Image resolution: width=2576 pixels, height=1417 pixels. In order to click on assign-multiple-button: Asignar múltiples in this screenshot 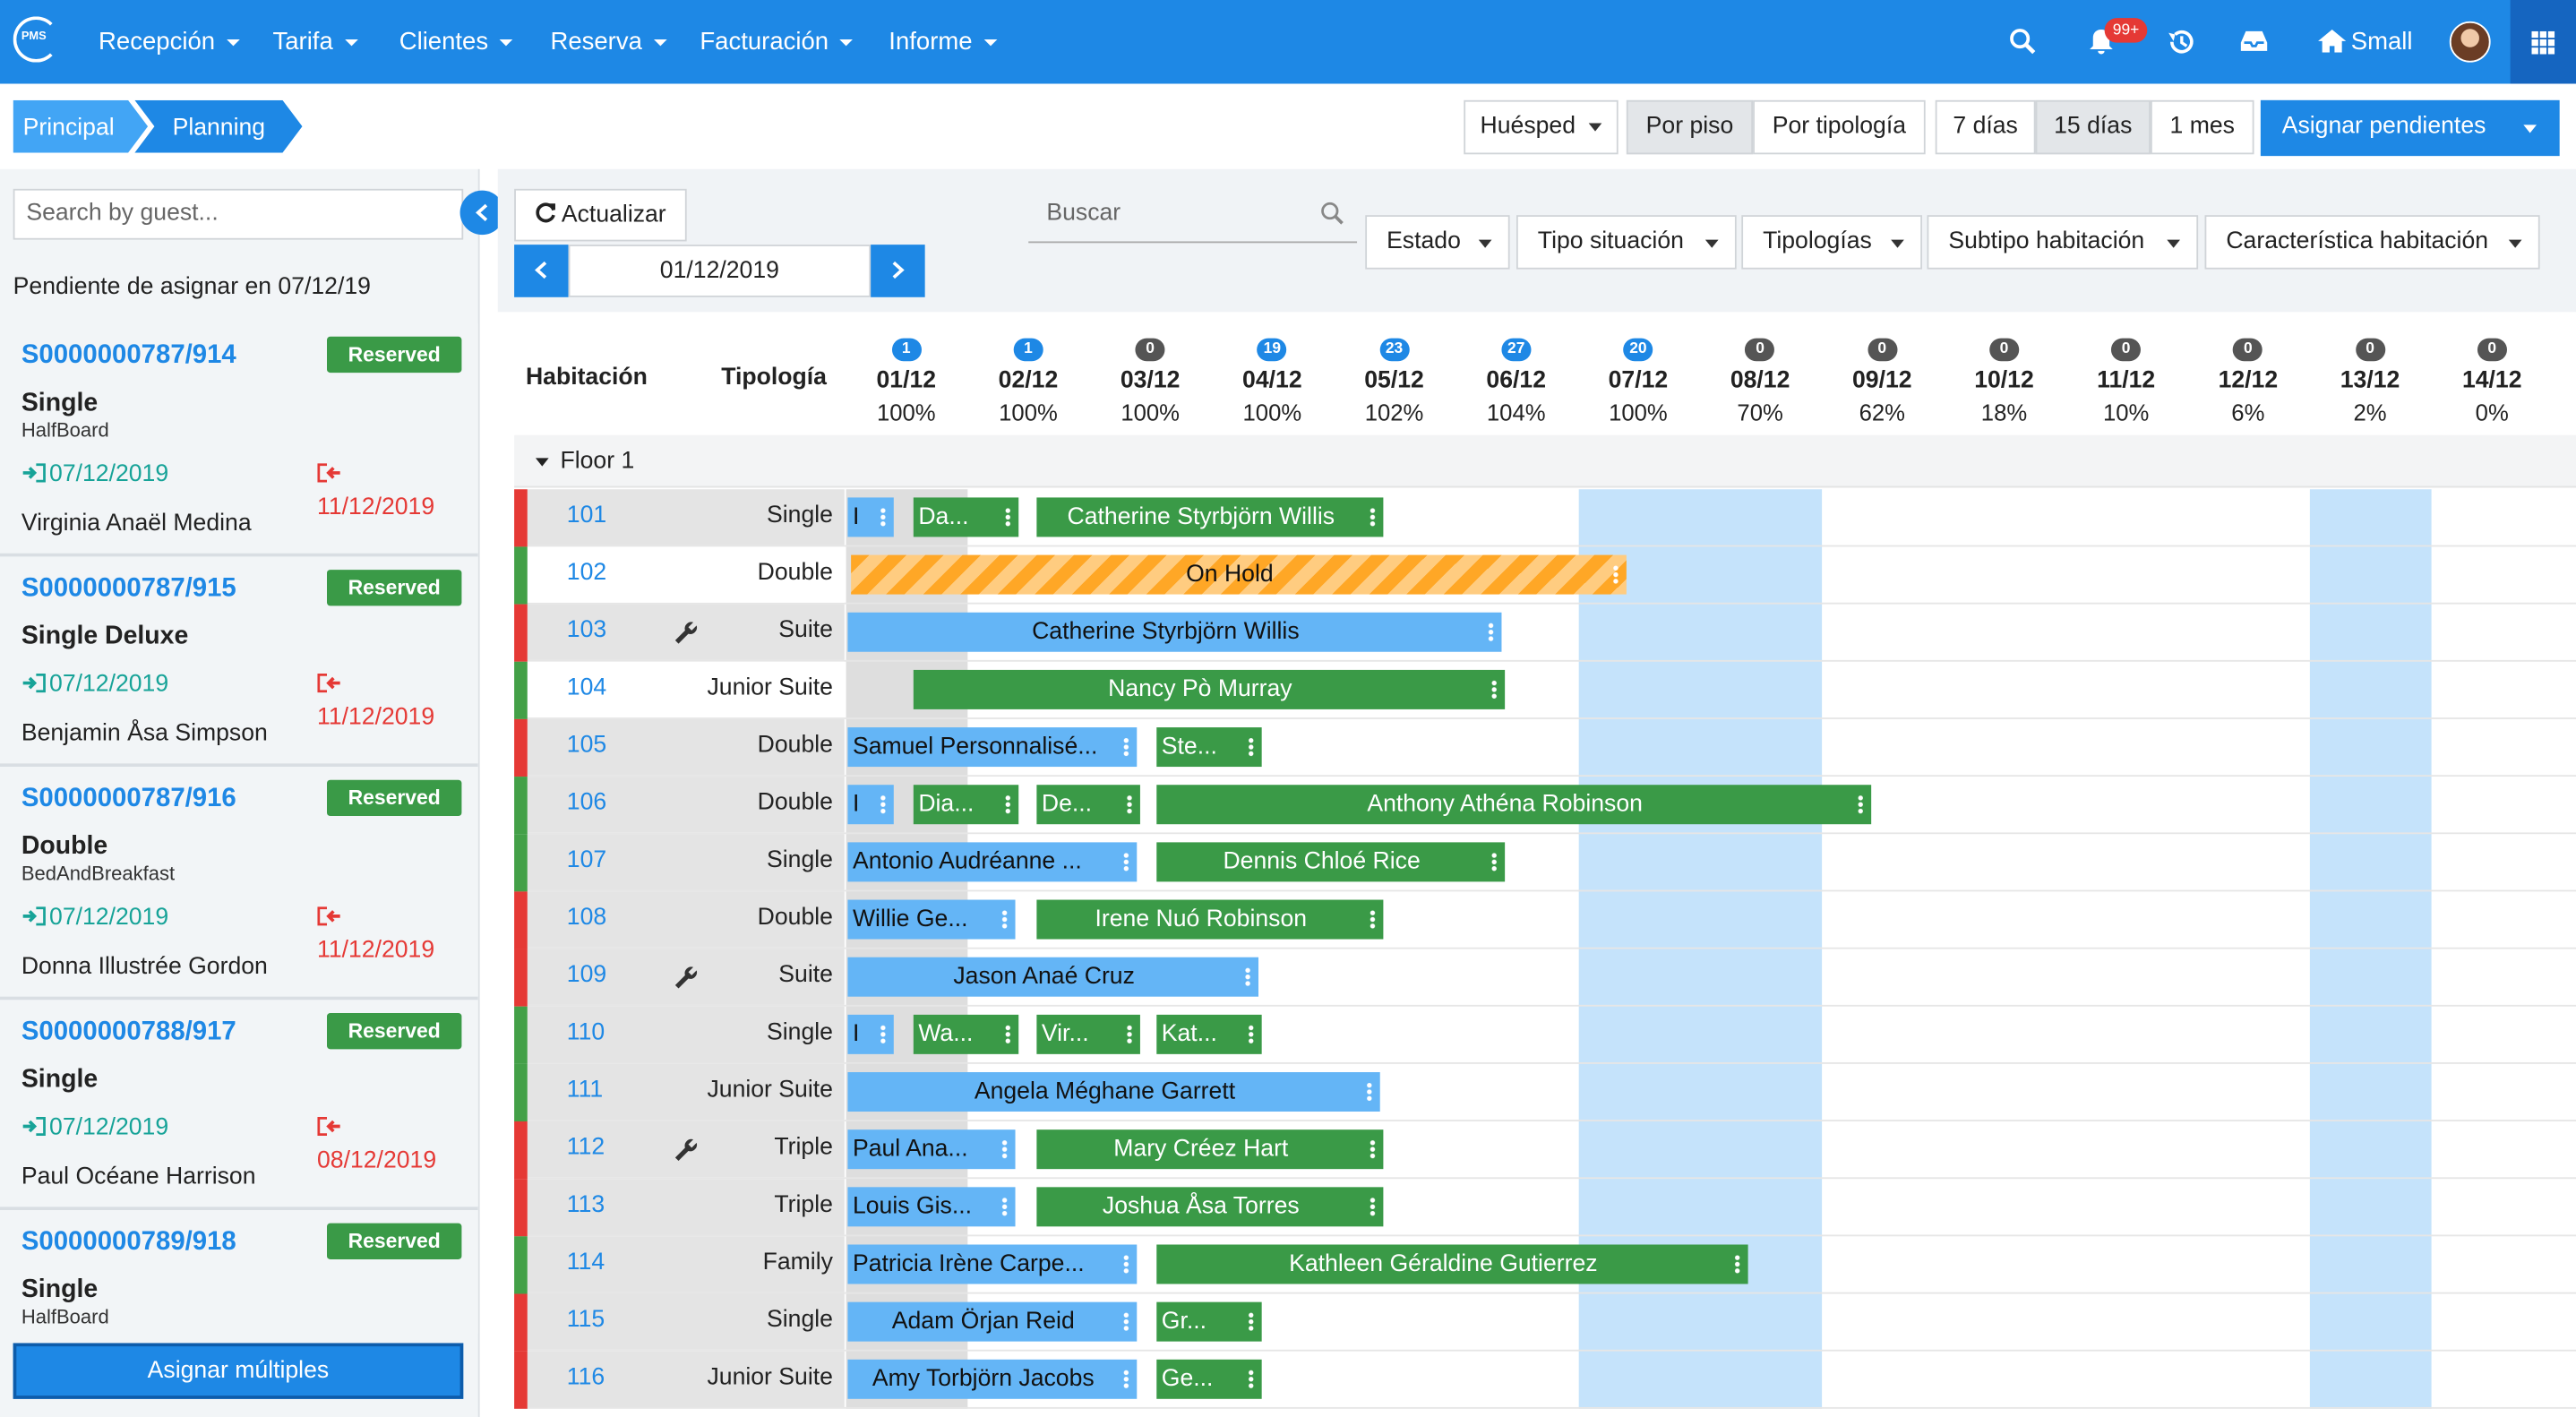, I will do `click(238, 1370)`.